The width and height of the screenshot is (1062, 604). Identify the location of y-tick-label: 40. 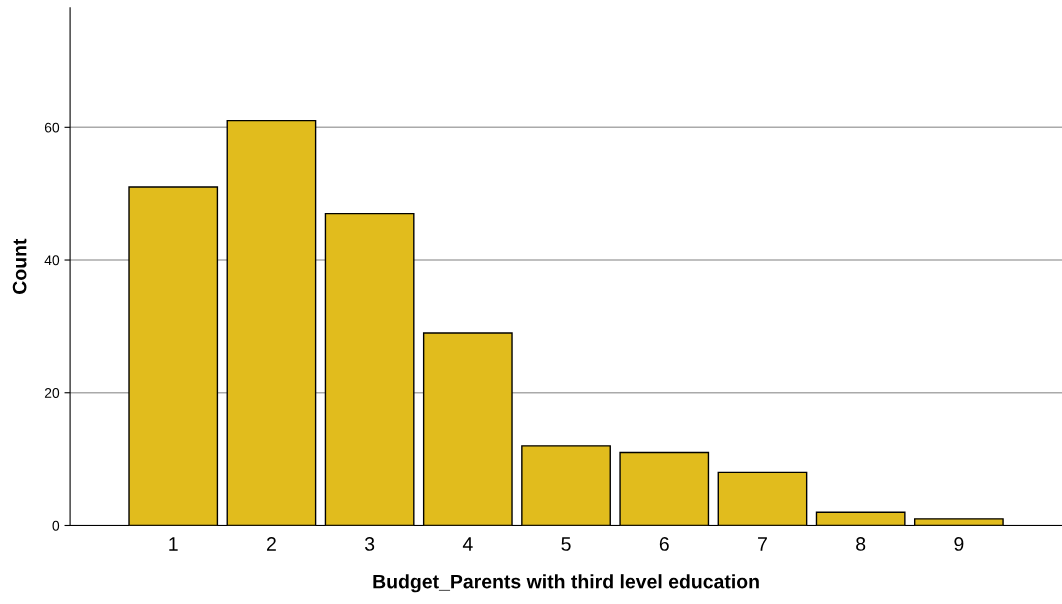
(52, 260).